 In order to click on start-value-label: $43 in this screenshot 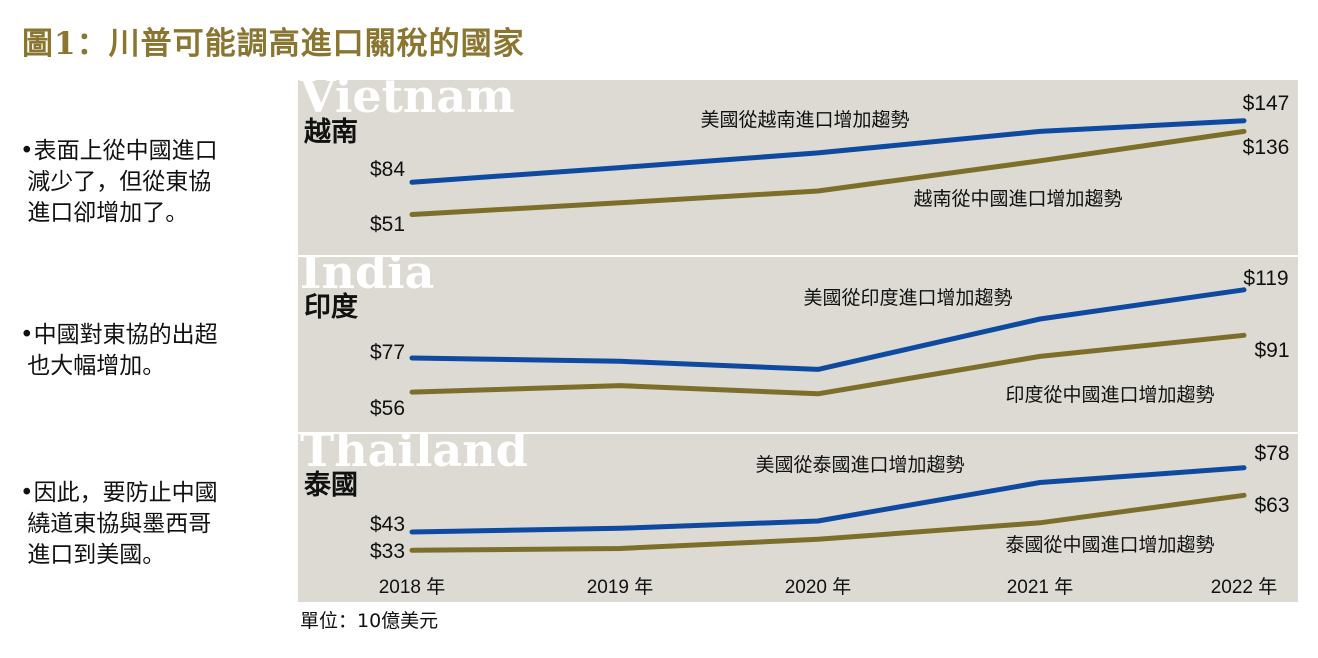, I will do `click(387, 524)`.